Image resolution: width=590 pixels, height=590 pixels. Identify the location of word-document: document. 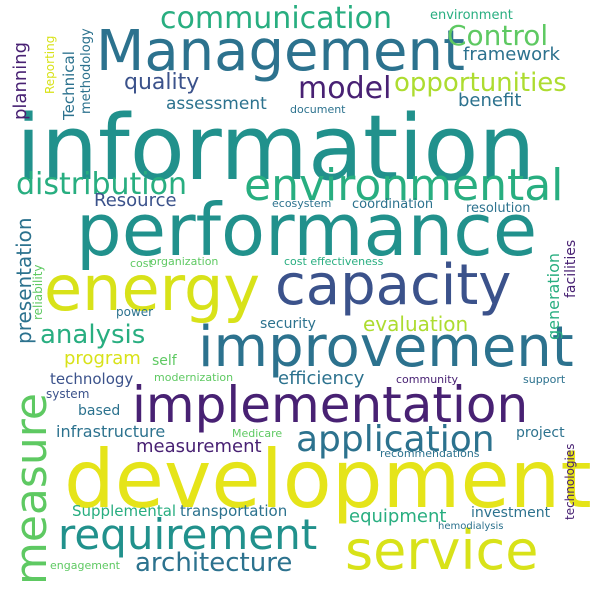
(318, 109).